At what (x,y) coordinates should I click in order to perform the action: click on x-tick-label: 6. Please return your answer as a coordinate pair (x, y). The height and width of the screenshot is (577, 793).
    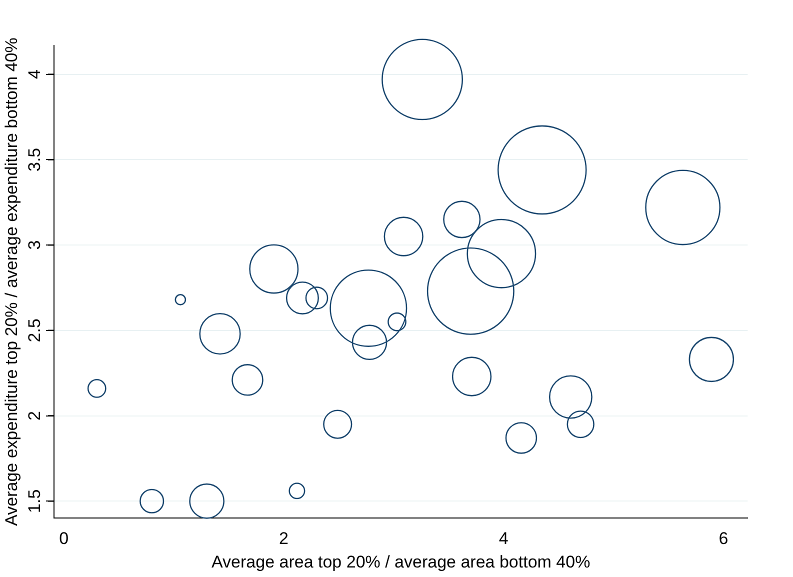
    Looking at the image, I should click on (723, 538).